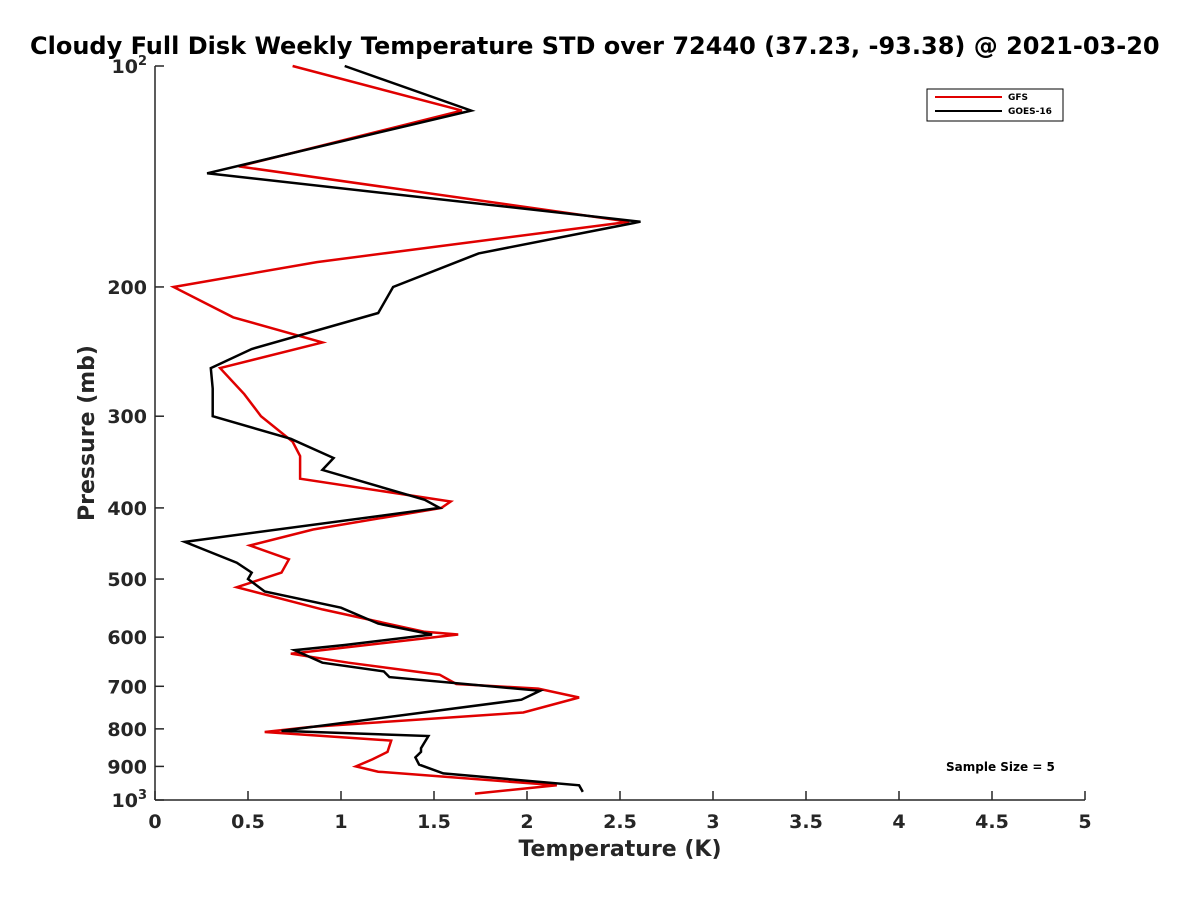  Describe the element at coordinates (127, 417) in the screenshot. I see `y-tick-label: 300` at that location.